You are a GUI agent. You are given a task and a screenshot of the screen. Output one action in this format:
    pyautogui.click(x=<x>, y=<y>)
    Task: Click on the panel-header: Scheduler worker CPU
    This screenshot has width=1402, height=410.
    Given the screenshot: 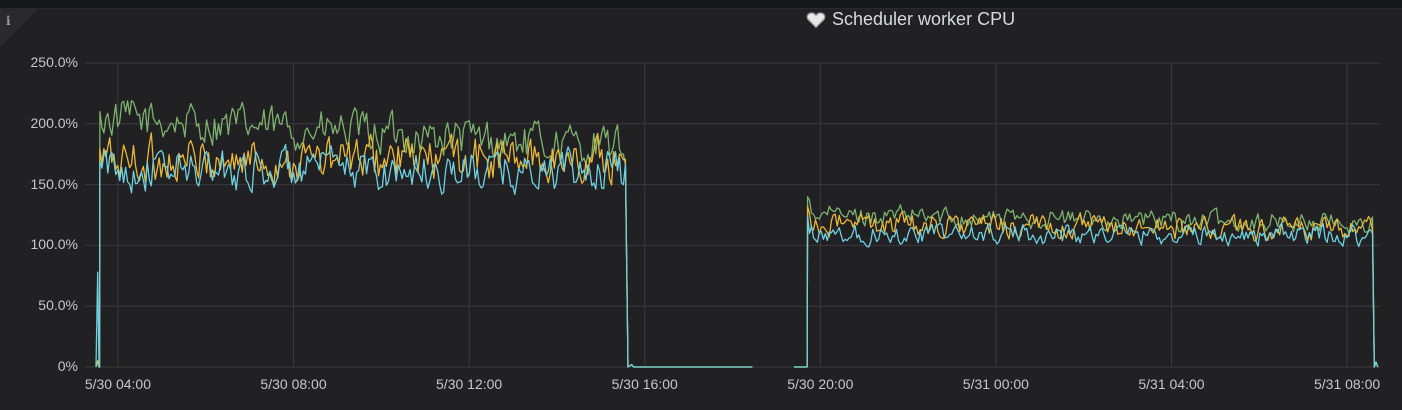 What is the action you would take?
    pyautogui.click(x=910, y=19)
    